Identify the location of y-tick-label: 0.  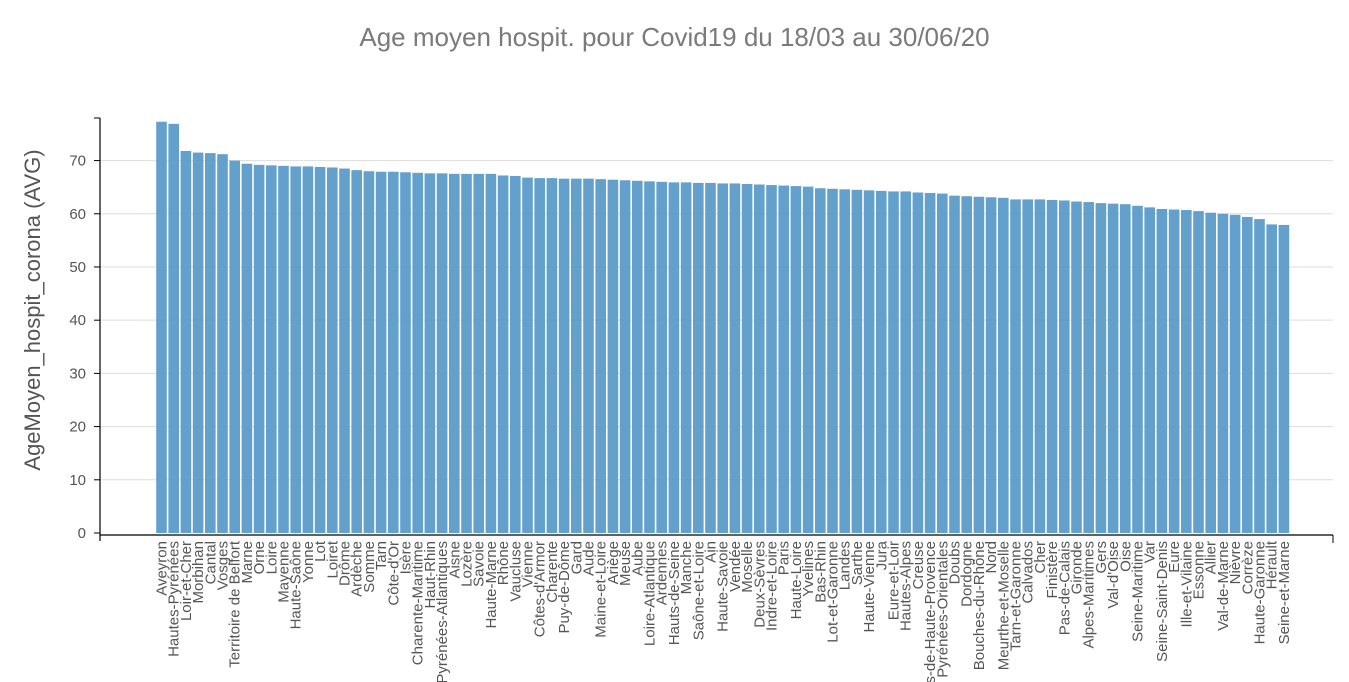
(82, 533).